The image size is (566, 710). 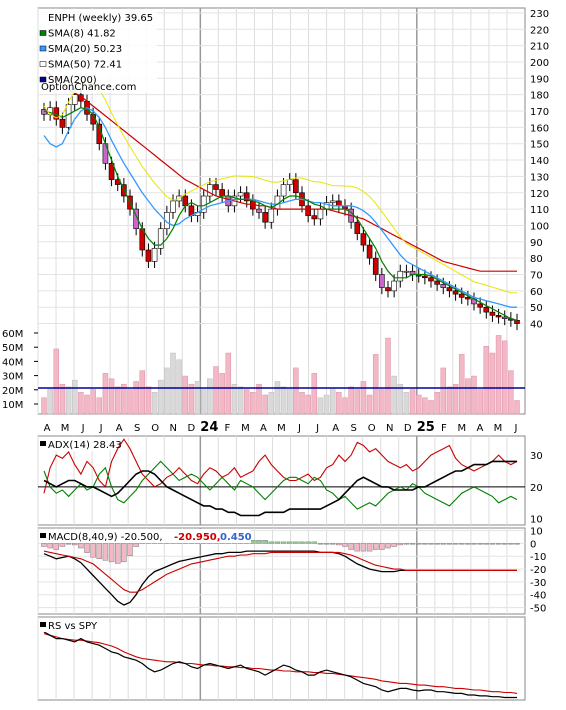 What do you see at coordinates (536, 259) in the screenshot?
I see `price-tick-label: 80` at bounding box center [536, 259].